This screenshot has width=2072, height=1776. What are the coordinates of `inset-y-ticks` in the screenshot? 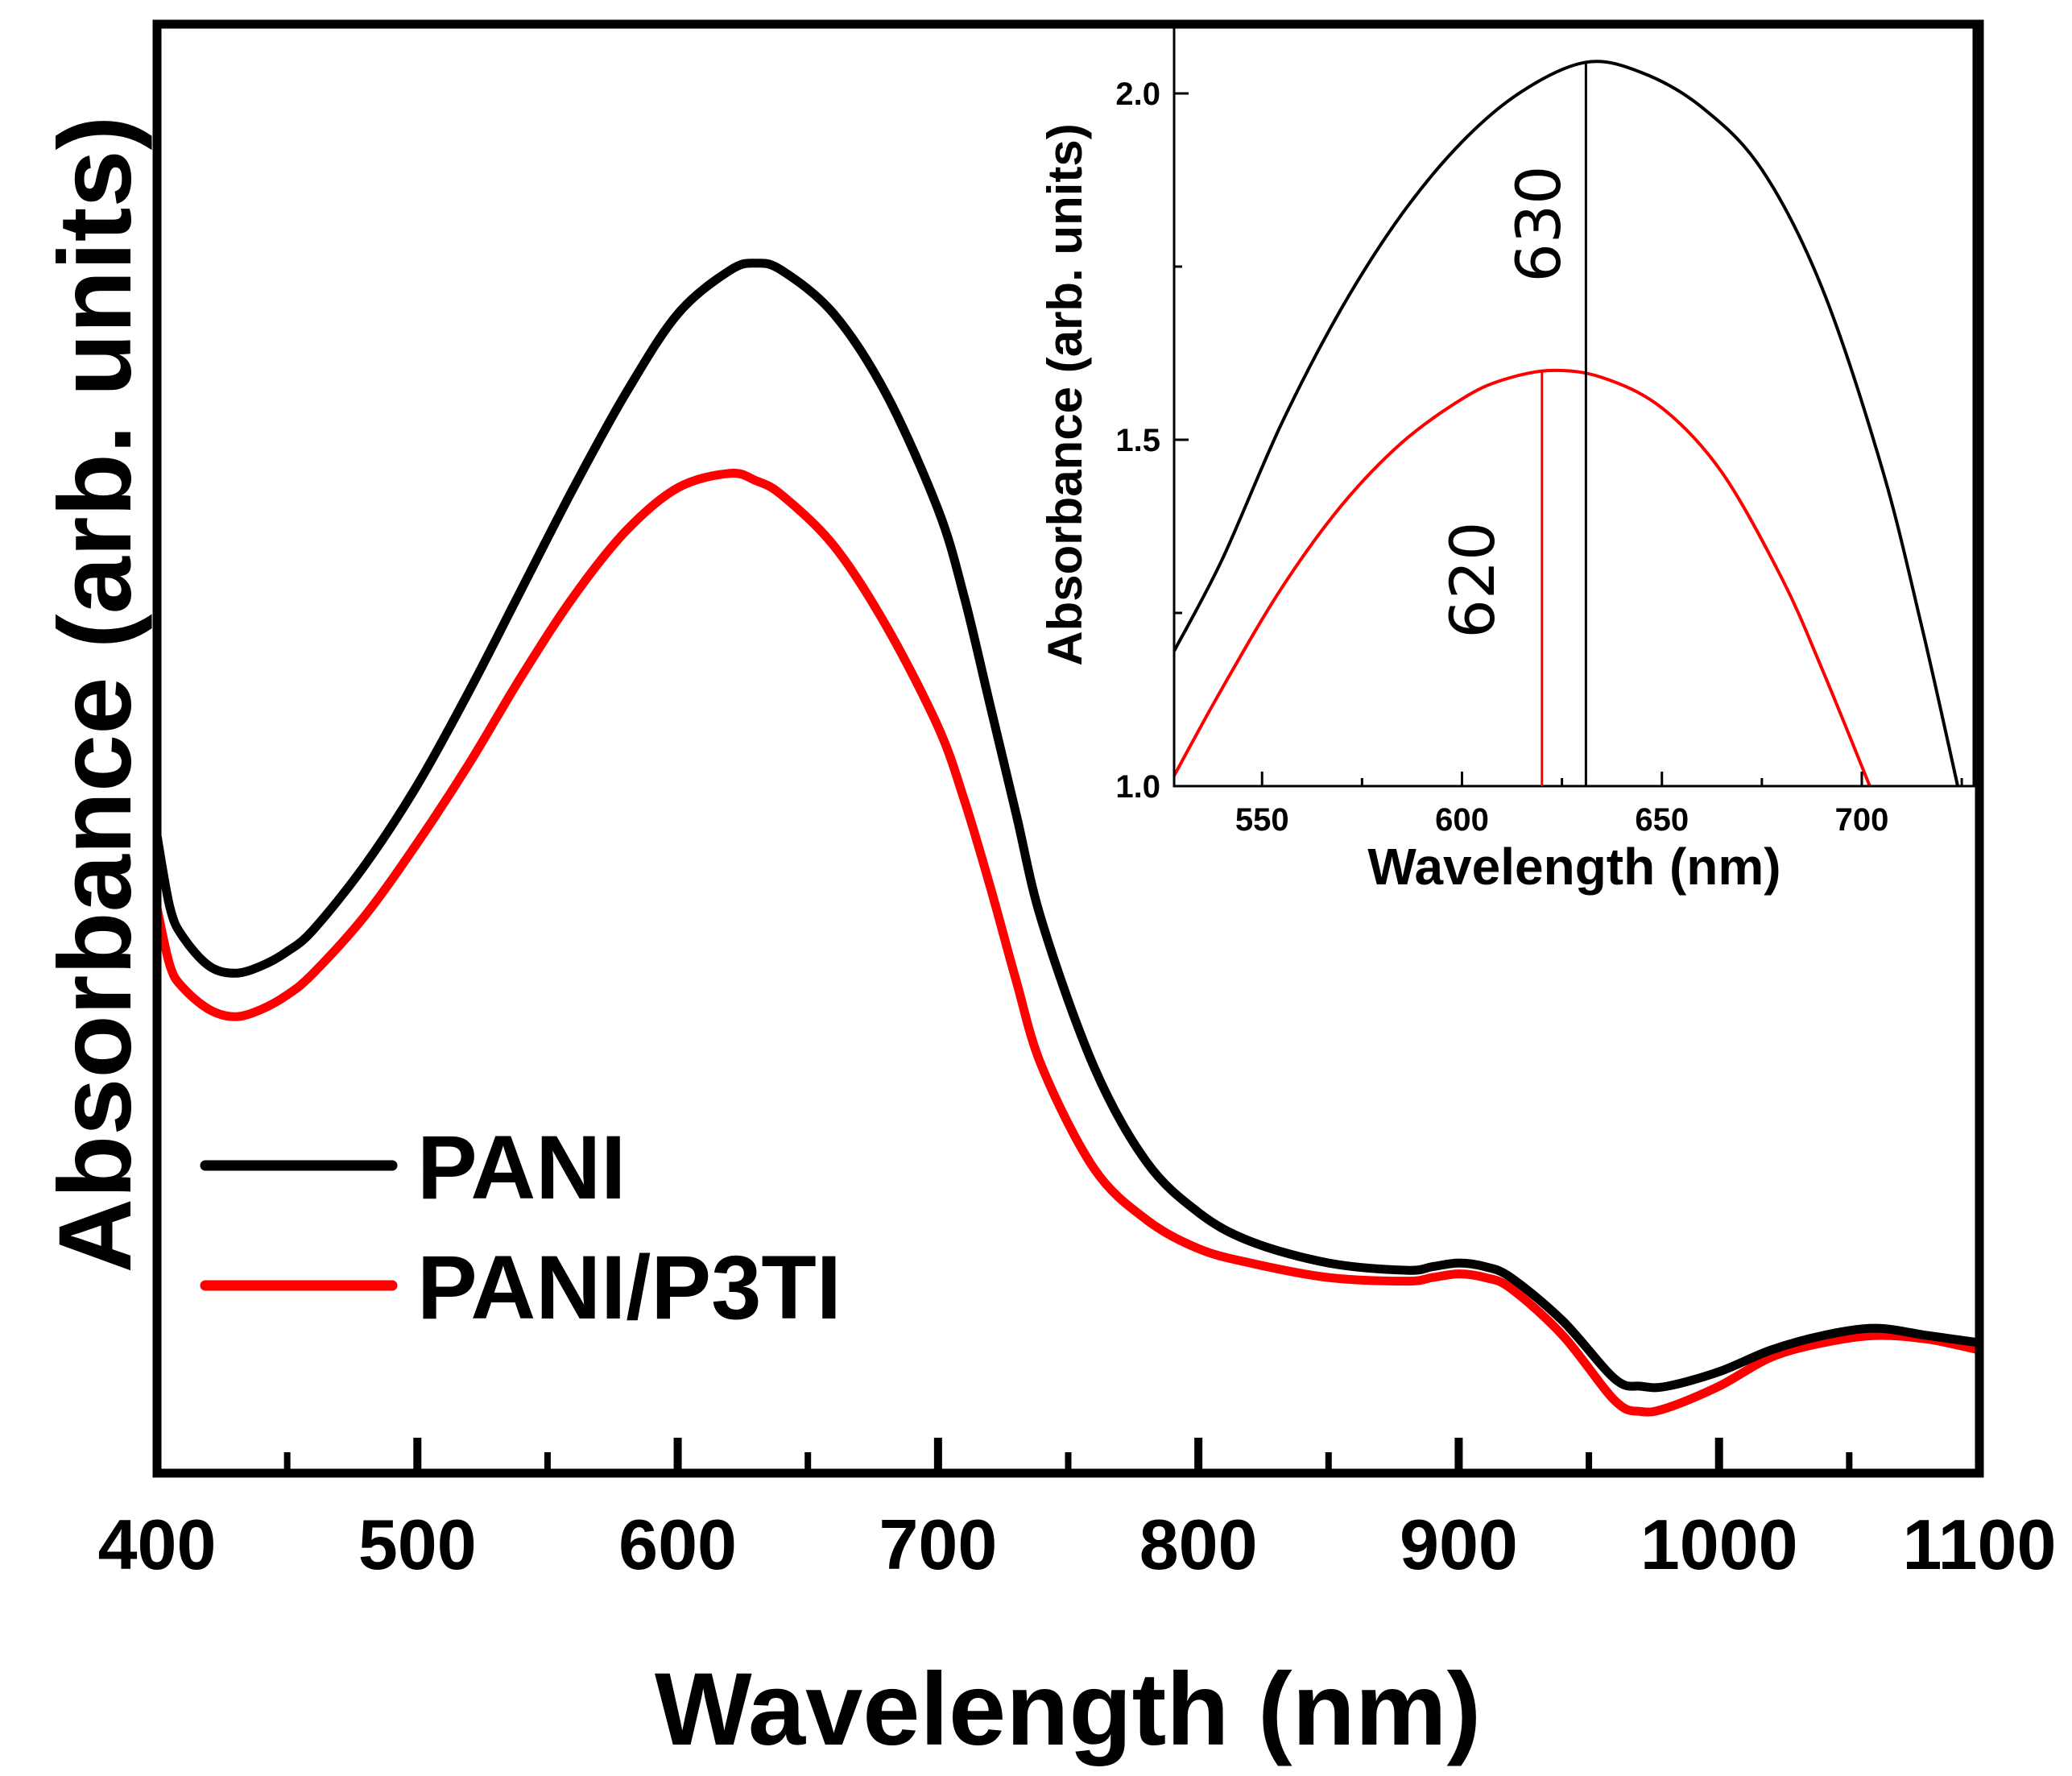 It's located at (1181, 440).